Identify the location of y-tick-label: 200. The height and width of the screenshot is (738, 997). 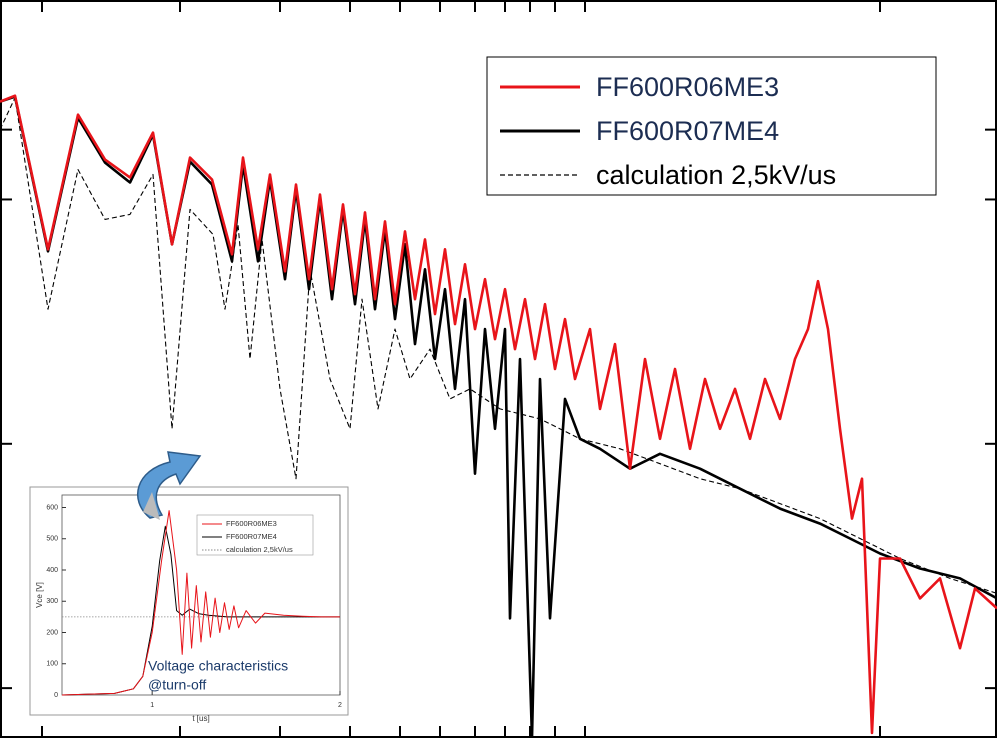
(52, 632).